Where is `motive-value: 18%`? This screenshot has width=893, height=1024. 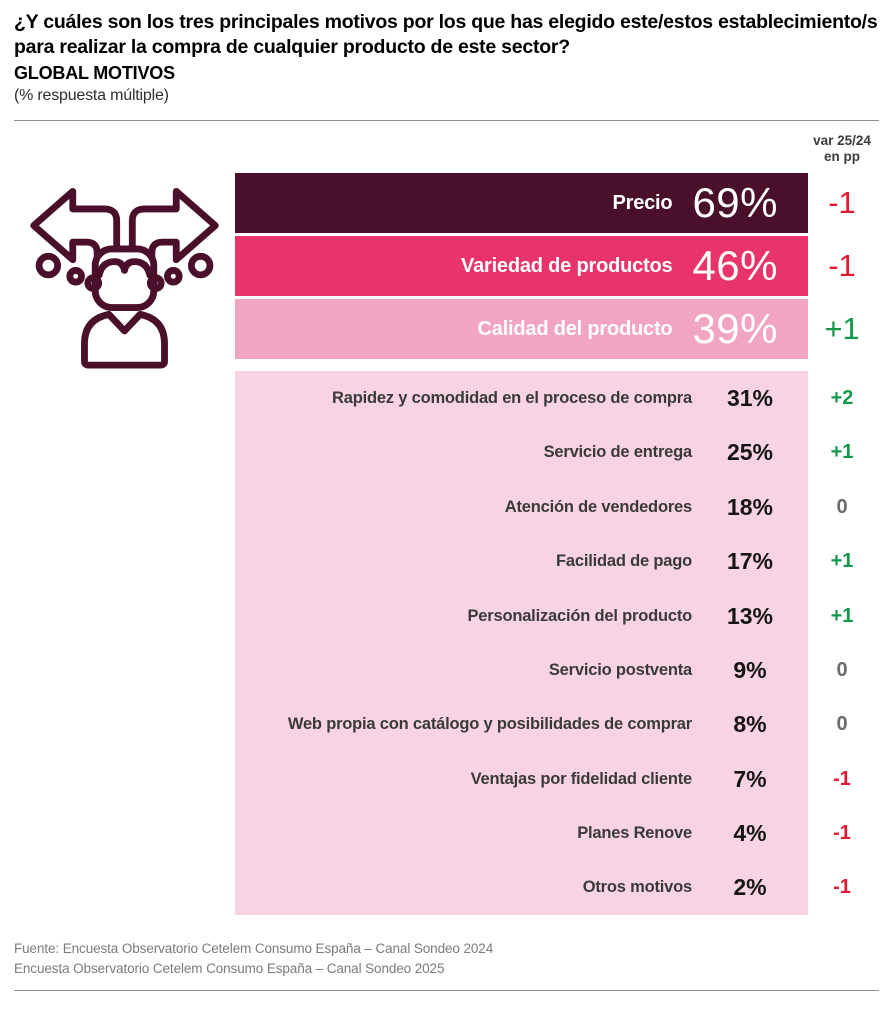
motive-value: 18% is located at coordinates (750, 506).